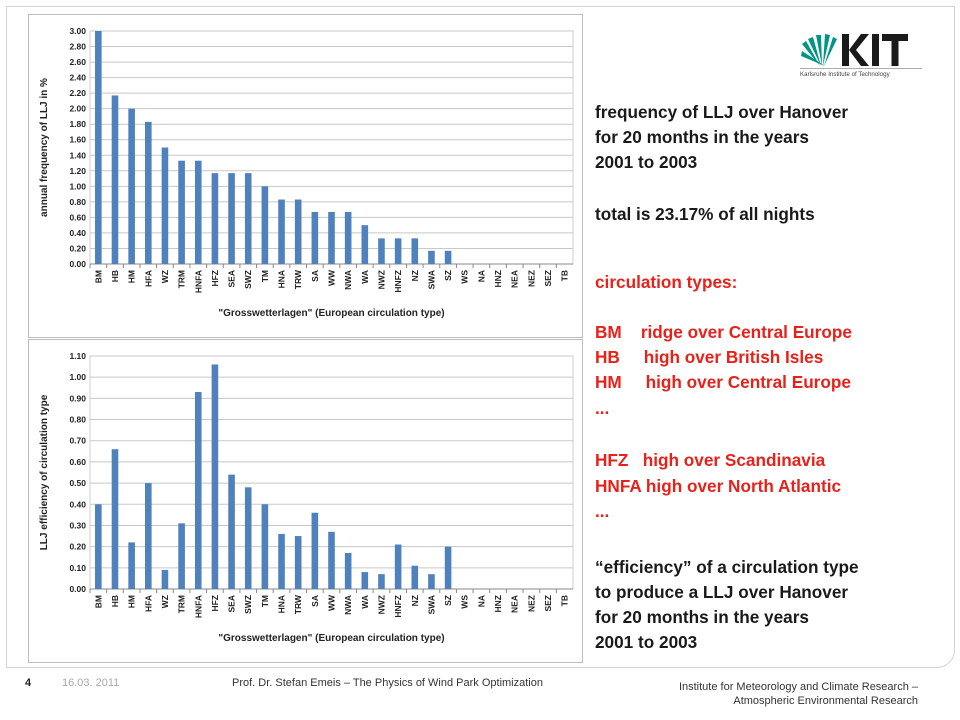 The width and height of the screenshot is (960, 720). What do you see at coordinates (298, 604) in the screenshot?
I see `chart2-xtick-label: TRW` at bounding box center [298, 604].